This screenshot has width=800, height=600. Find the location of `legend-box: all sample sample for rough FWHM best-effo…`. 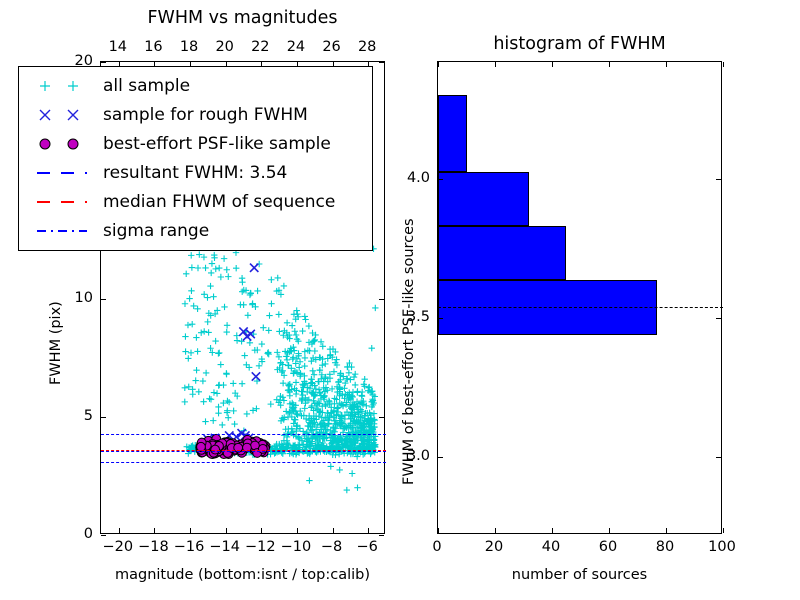

legend-box: all sample sample for rough FWHM best-effo… is located at coordinates (195, 158).